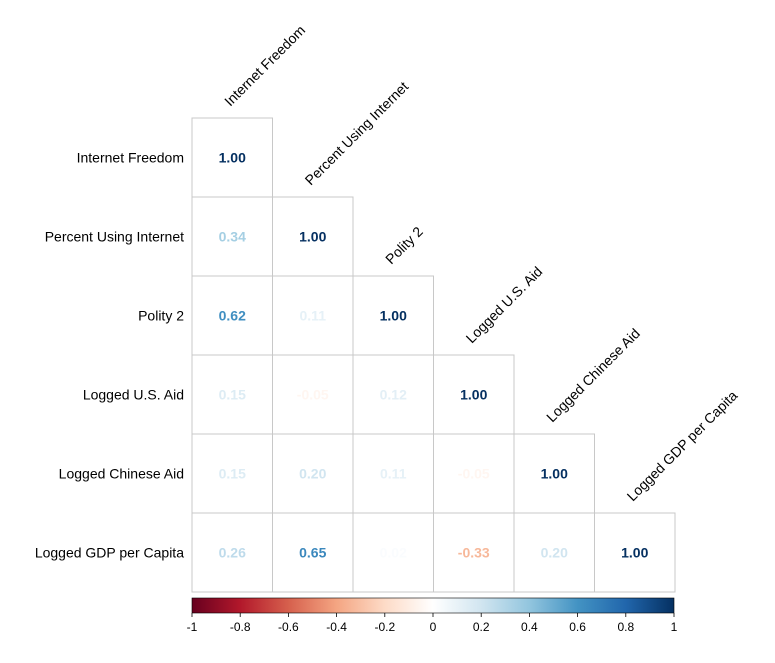 The width and height of the screenshot is (775, 663). I want to click on column-label: Internet Freedom, so click(264, 65).